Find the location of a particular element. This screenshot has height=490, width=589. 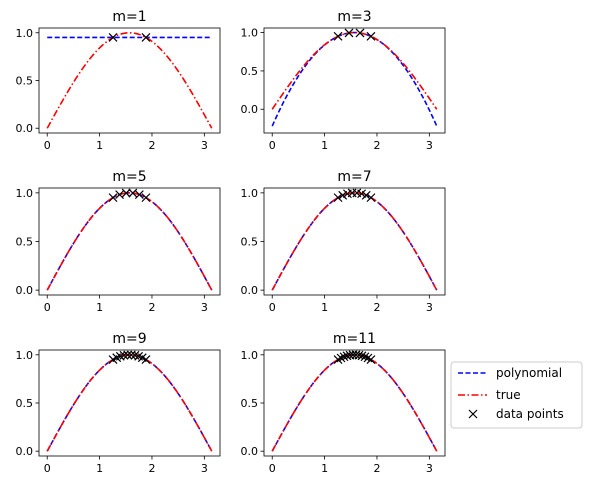

legend: polynomial true data points is located at coordinates (516, 395).